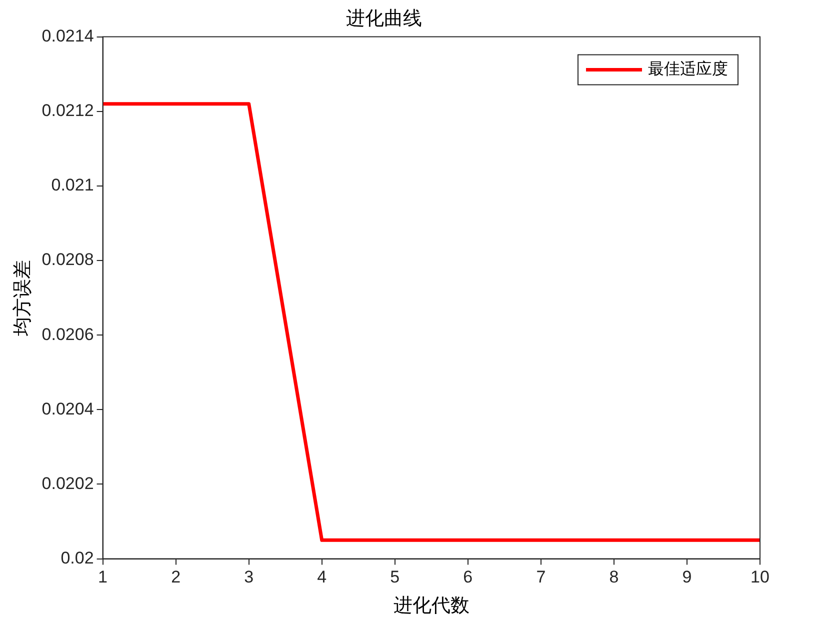 Image resolution: width=840 pixels, height=630 pixels. I want to click on y-tick-label: 0.02, so click(77, 558).